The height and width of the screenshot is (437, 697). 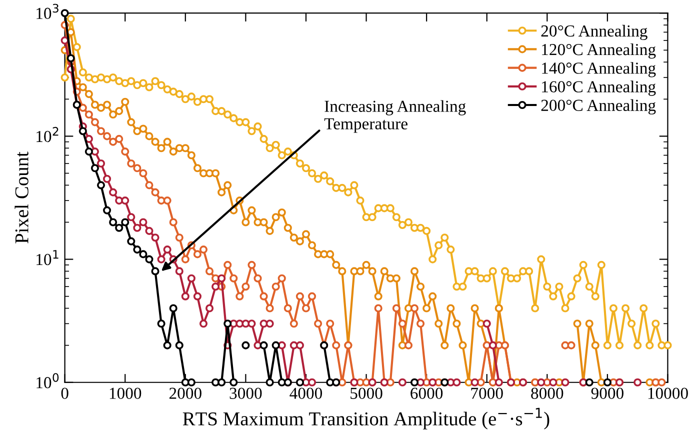 I want to click on x-tick-label: 3000, so click(x=246, y=393).